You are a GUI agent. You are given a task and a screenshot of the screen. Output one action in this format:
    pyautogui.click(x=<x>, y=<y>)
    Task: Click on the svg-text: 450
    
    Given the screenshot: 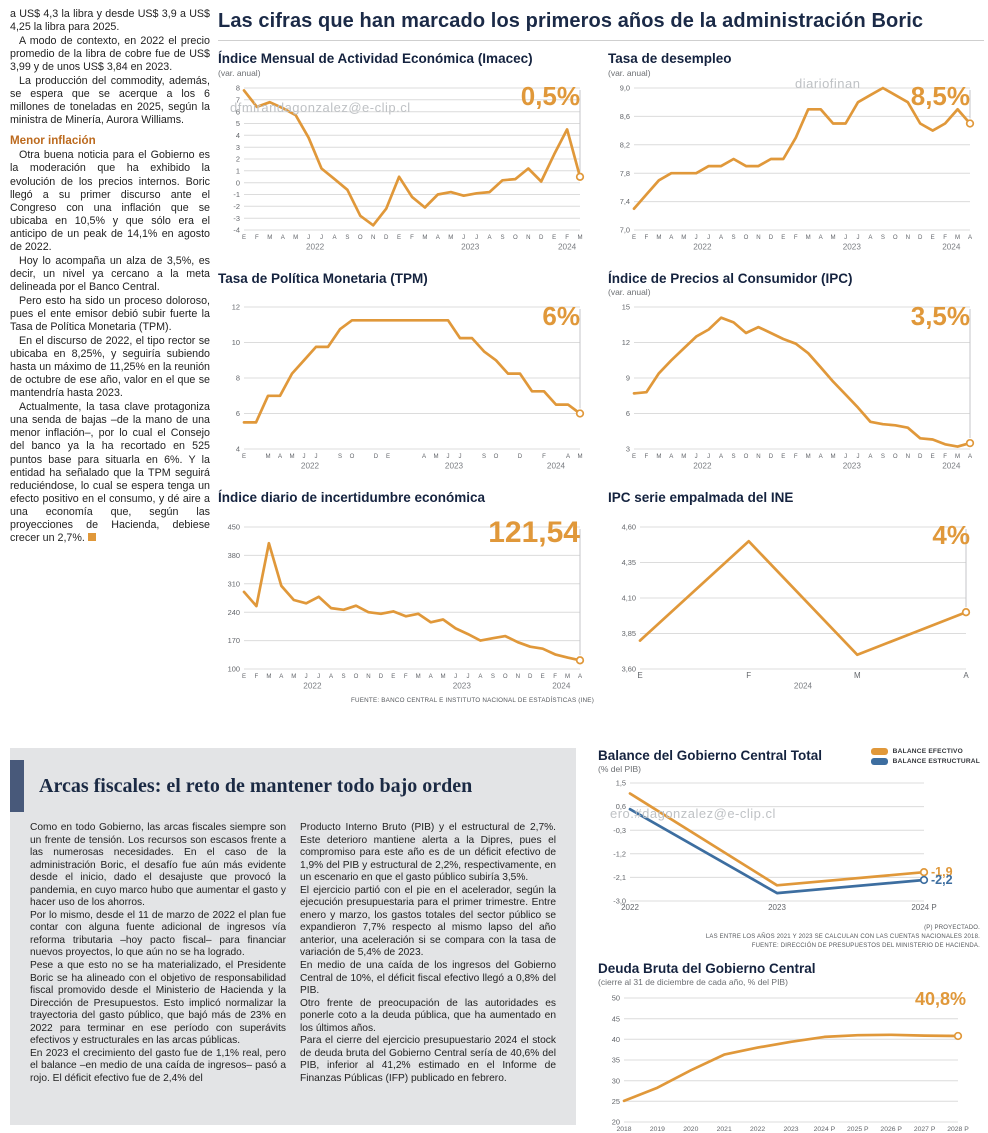 What is the action you would take?
    pyautogui.click(x=234, y=526)
    